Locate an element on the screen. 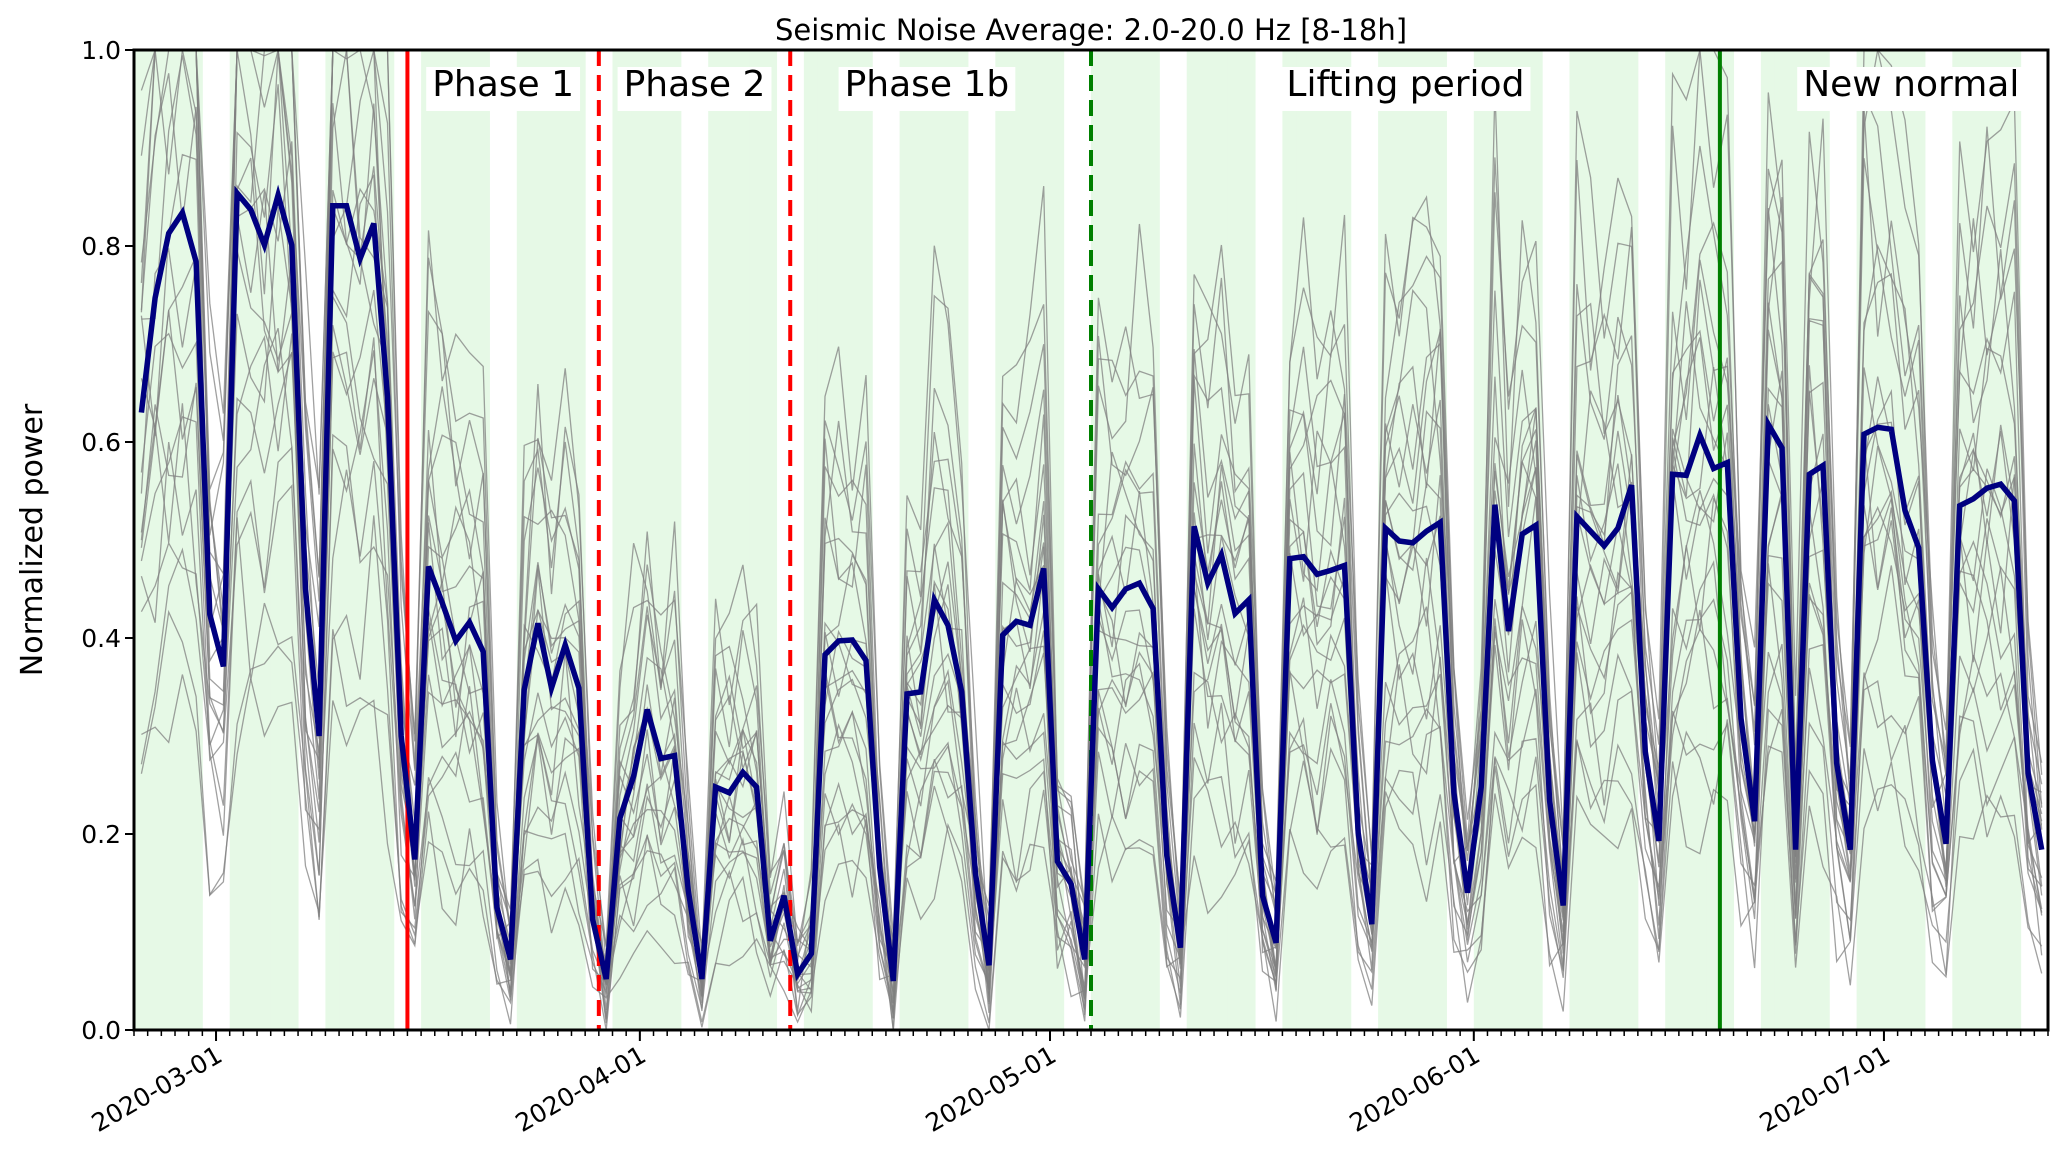 The width and height of the screenshot is (2067, 1154). y-tick-label: 1.0 is located at coordinates (101, 50).